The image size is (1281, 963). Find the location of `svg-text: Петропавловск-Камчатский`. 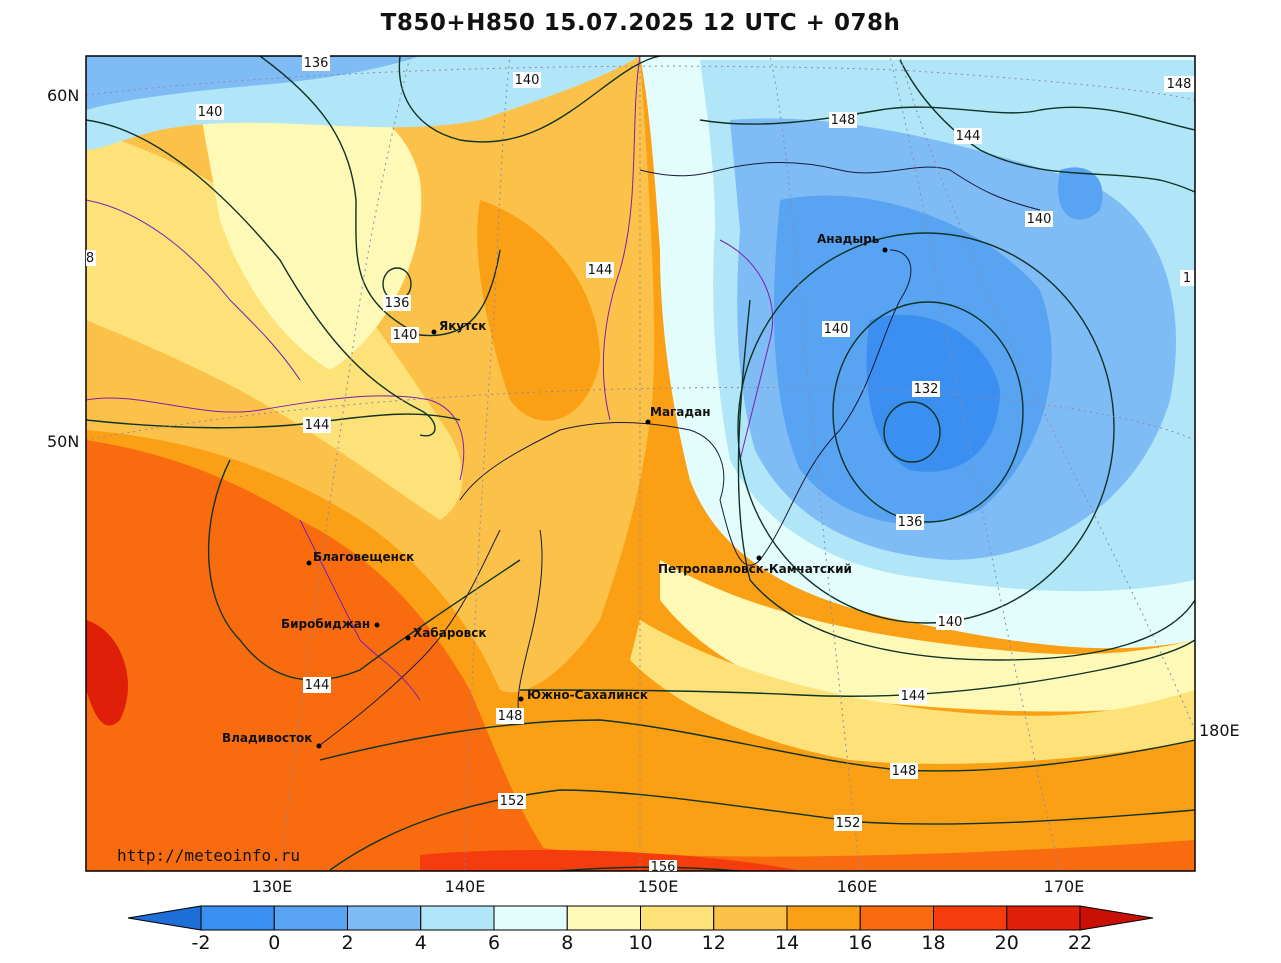

svg-text: Петропавловск-Камчатский is located at coordinates (755, 569).